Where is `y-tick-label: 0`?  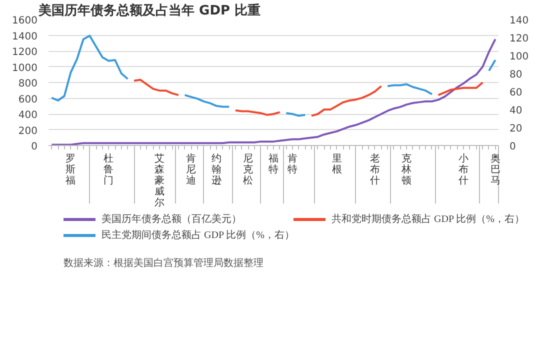
y-tick-label: 0 is located at coordinates (34, 147).